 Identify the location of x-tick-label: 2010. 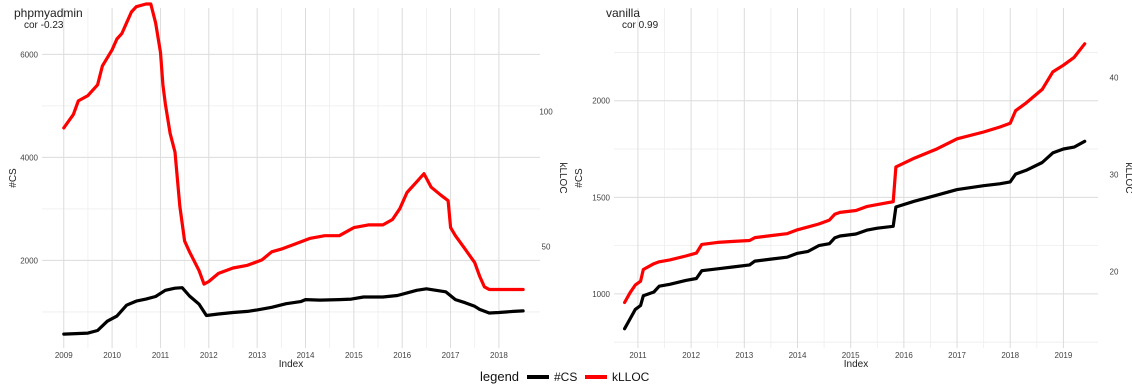
(112, 355).